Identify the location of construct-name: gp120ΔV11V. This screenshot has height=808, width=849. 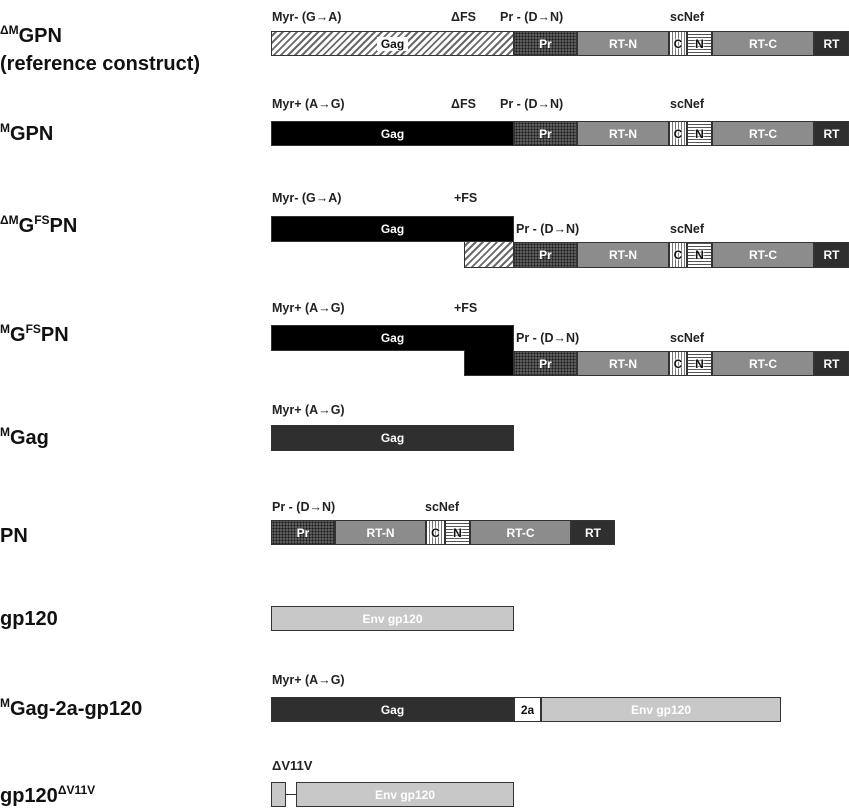
(48, 795).